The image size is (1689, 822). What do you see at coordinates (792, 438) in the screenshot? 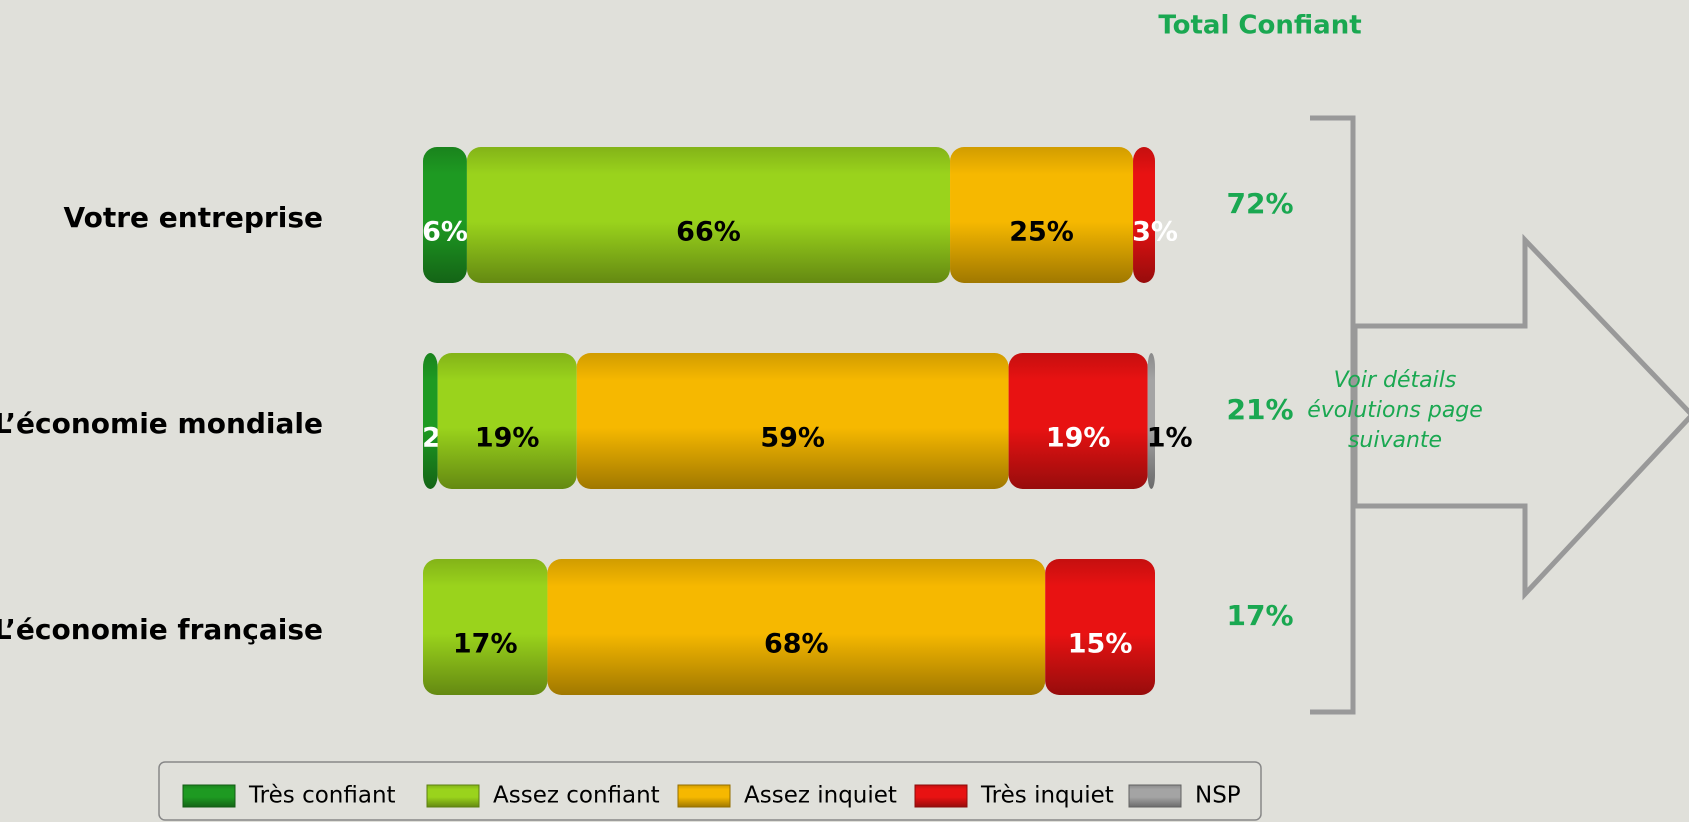
I see `data-label: 59%` at bounding box center [792, 438].